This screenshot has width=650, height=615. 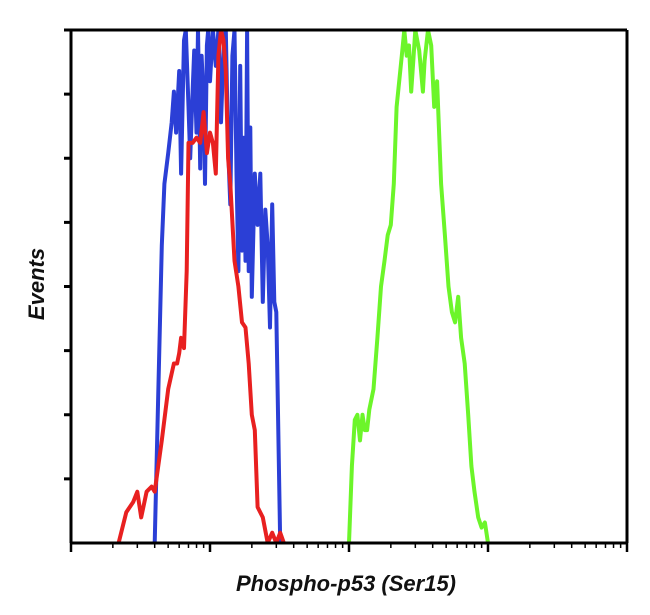 What do you see at coordinates (36, 284) in the screenshot?
I see `y-axis-title: Events` at bounding box center [36, 284].